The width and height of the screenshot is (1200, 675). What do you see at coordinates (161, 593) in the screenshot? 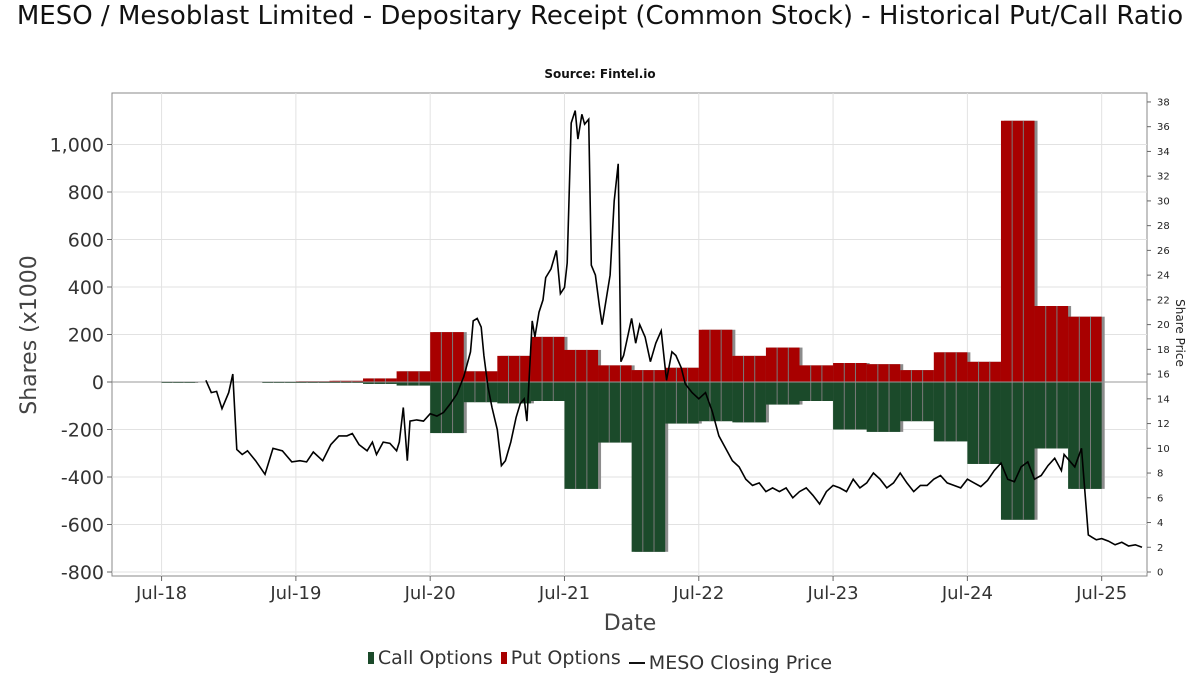
I see `x-tick-label: Jul-18` at bounding box center [161, 593].